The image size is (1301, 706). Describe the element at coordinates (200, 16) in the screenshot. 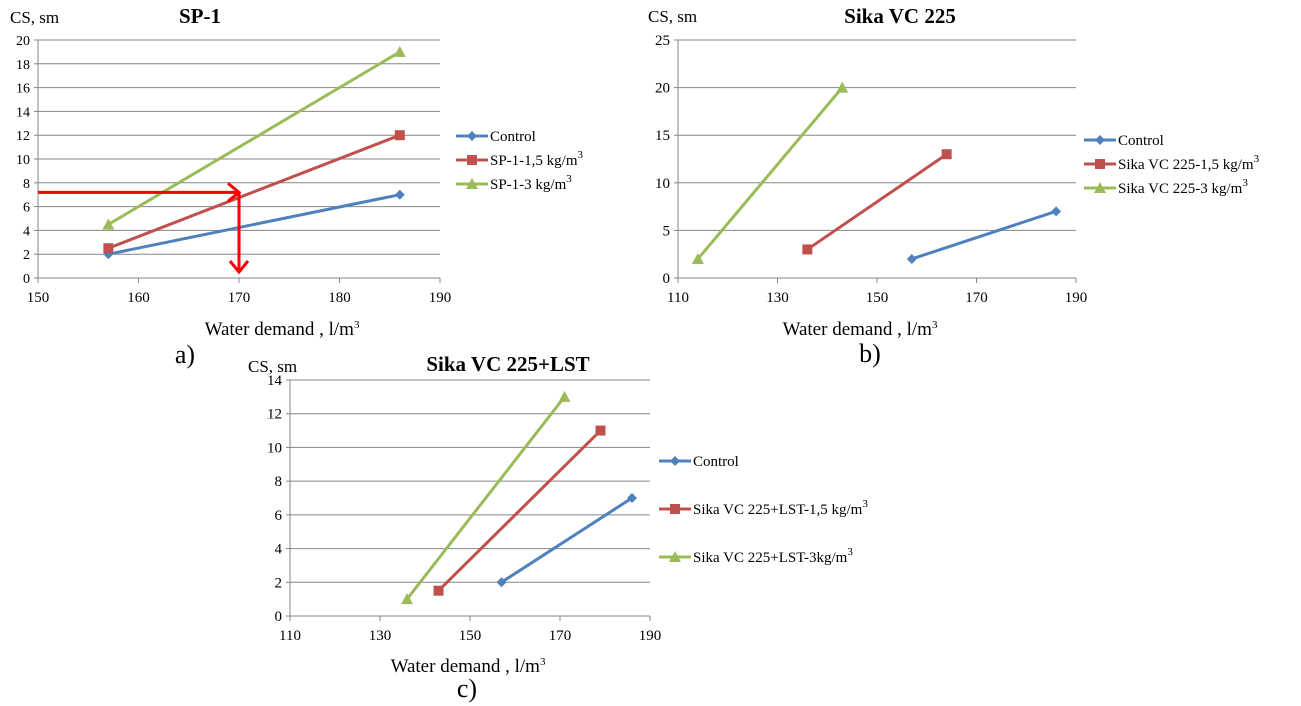

I see `chart-title: SP-1` at that location.